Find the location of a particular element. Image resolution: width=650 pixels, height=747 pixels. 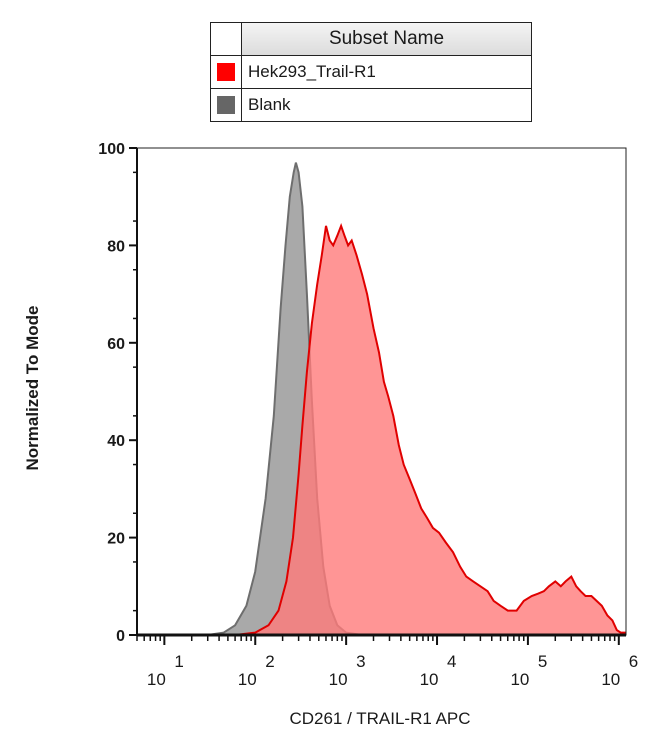

x-axis-title: CD261 / TRAIL-R1 APC is located at coordinates (379, 718).